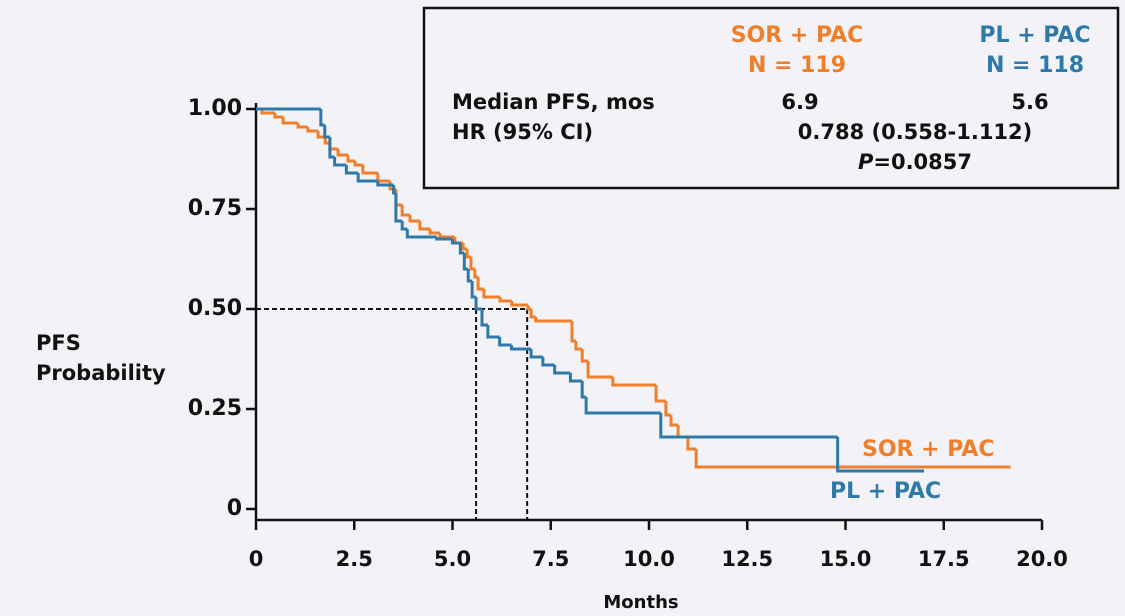 The image size is (1125, 616). Describe the element at coordinates (640, 602) in the screenshot. I see `x-axis-label: Months` at that location.